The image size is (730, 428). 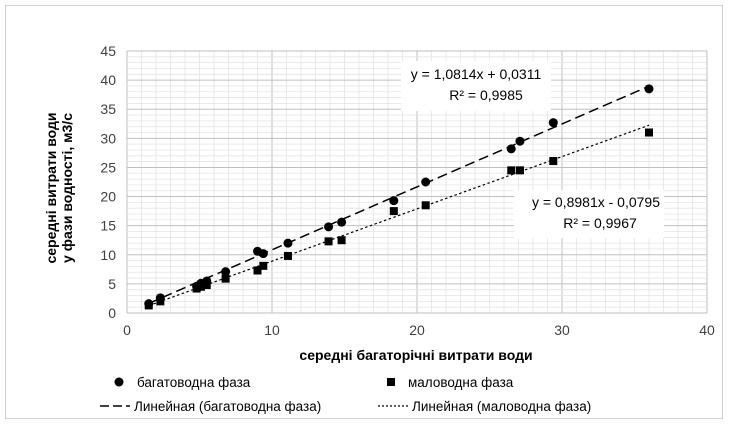 What do you see at coordinates (589, 214) in the screenshot?
I see `equation-box-low` at bounding box center [589, 214].